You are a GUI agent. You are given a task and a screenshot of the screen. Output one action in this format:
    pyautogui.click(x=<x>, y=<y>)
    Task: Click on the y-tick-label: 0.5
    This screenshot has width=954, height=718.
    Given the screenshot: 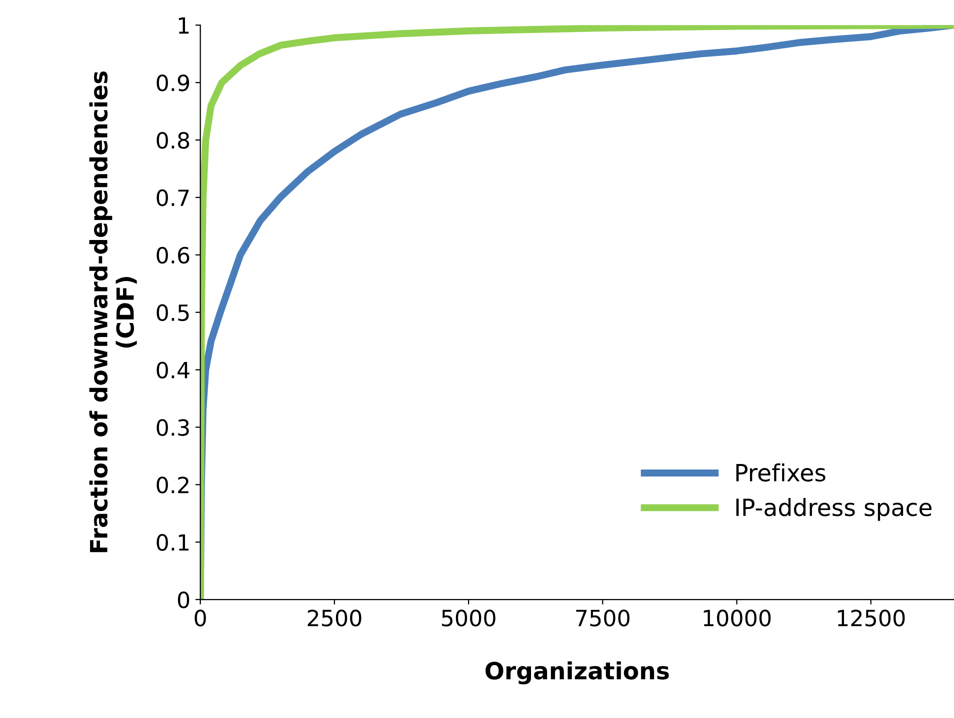 What is the action you would take?
    pyautogui.click(x=172, y=313)
    